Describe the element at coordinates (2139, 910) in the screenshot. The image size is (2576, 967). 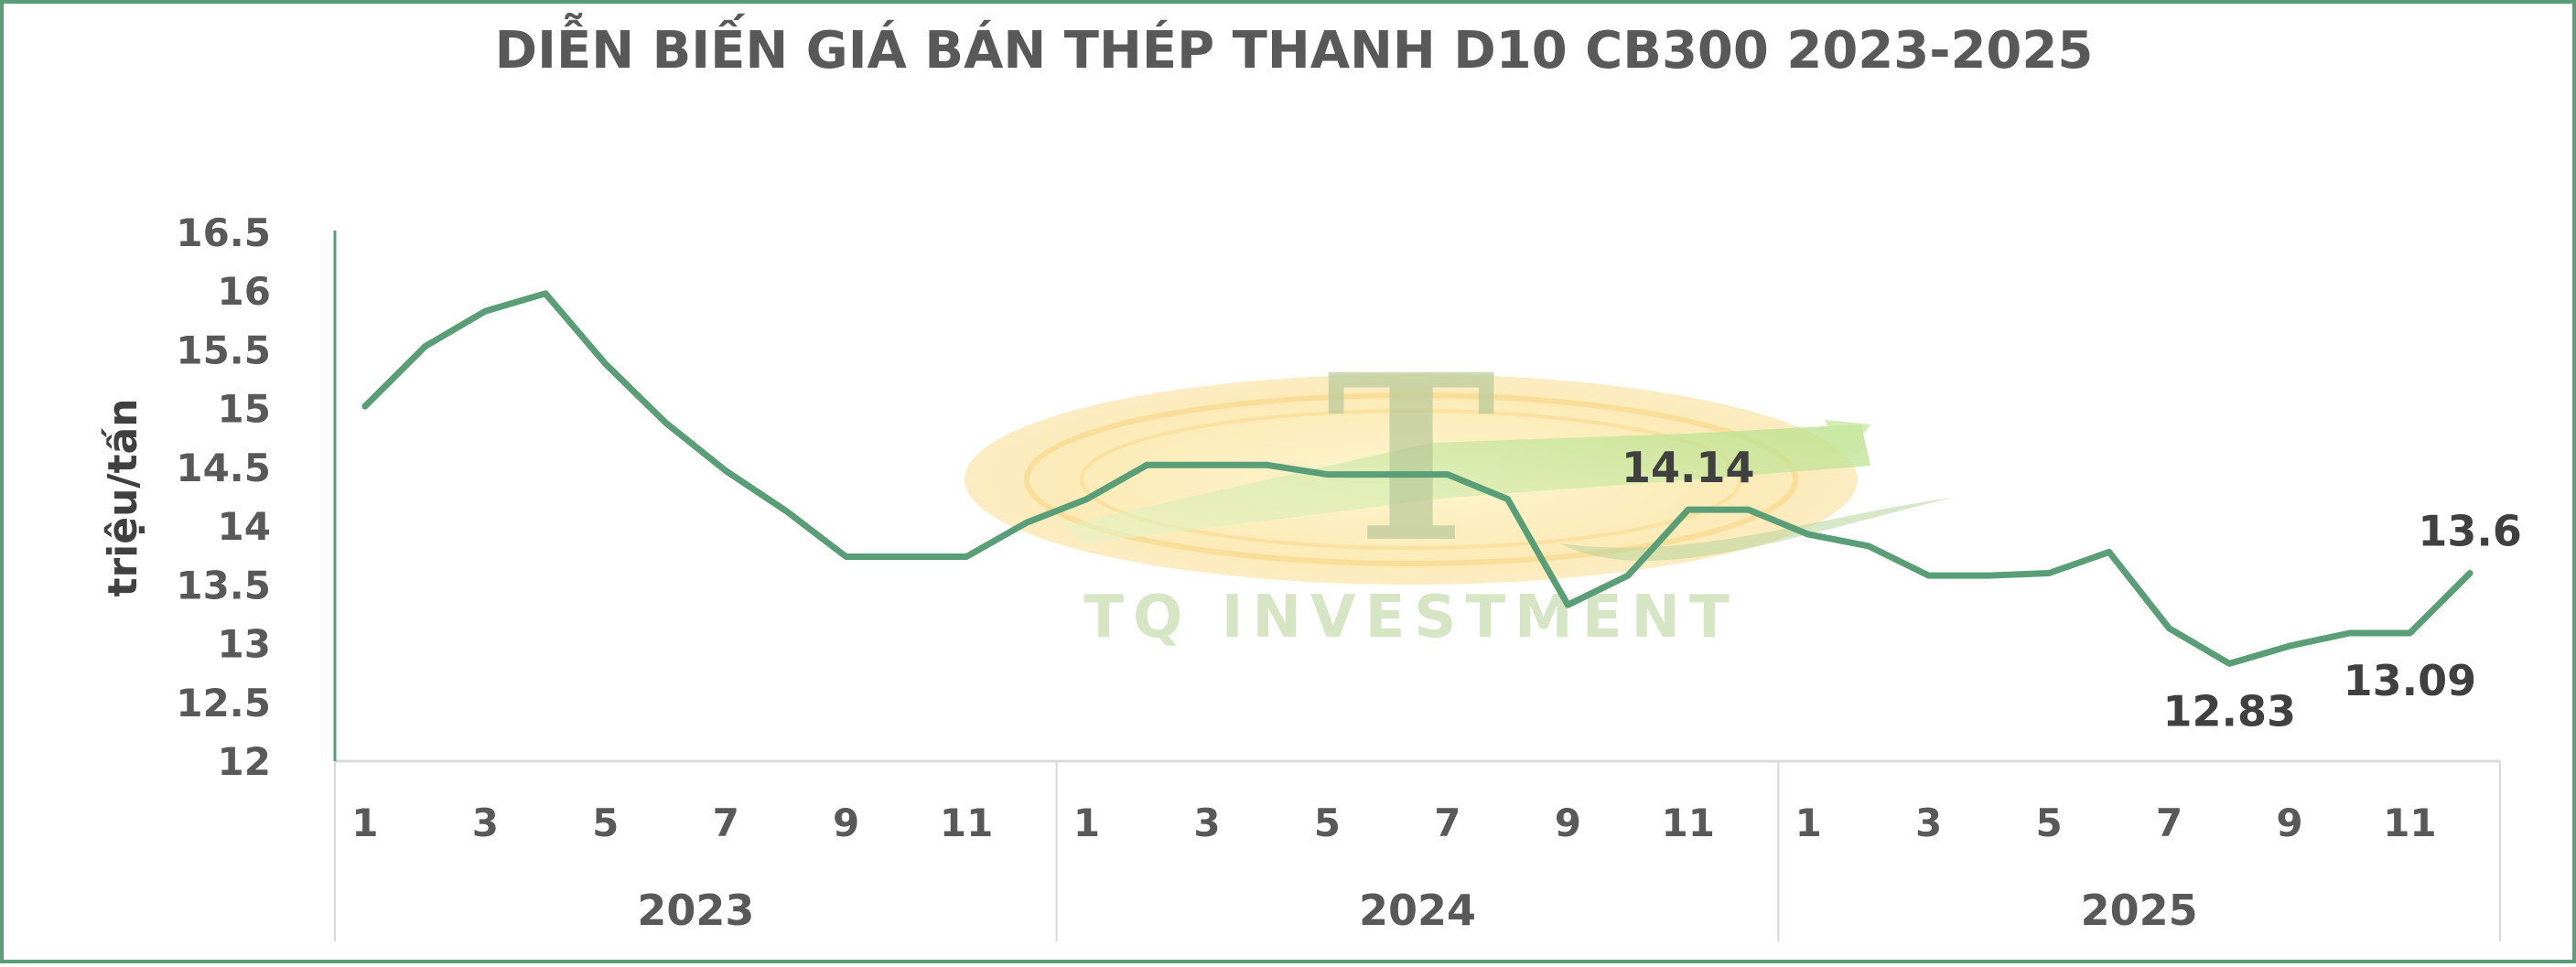
I see `x-group-label: 2025` at that location.